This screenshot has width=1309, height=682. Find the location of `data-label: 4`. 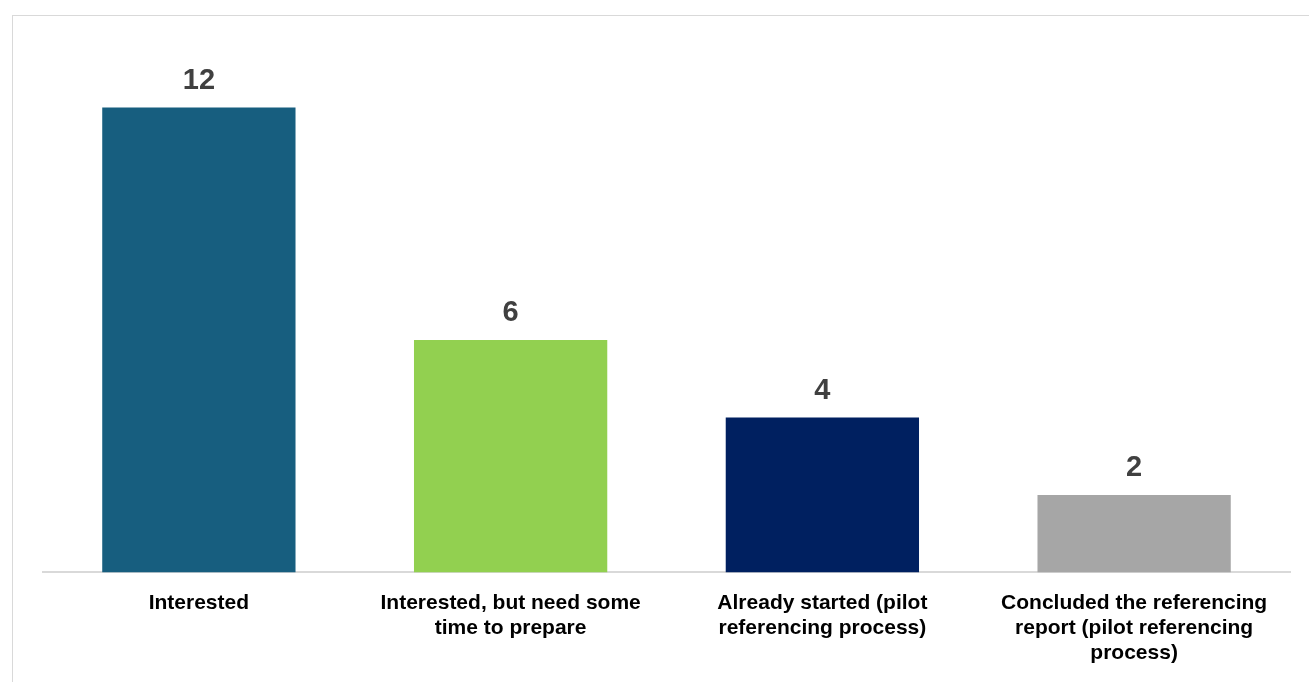

data-label: 4 is located at coordinates (822, 388).